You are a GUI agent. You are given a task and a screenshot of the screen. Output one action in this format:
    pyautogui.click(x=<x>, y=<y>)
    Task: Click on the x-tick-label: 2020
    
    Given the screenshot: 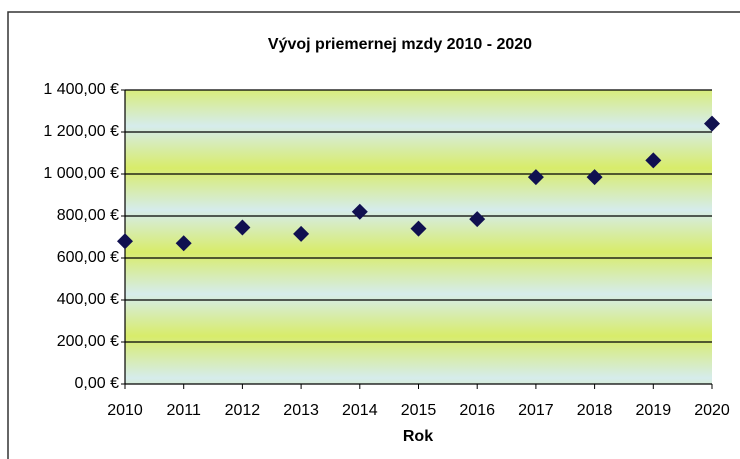 What is the action you would take?
    pyautogui.click(x=712, y=410)
    